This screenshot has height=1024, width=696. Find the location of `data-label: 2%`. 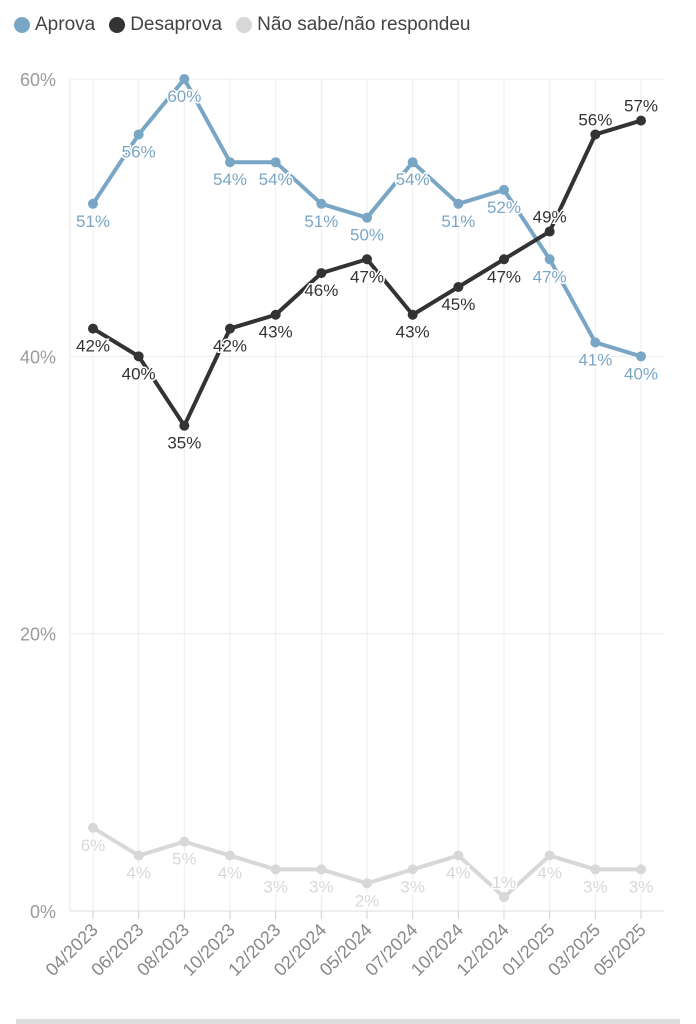

data-label: 2% is located at coordinates (367, 900).